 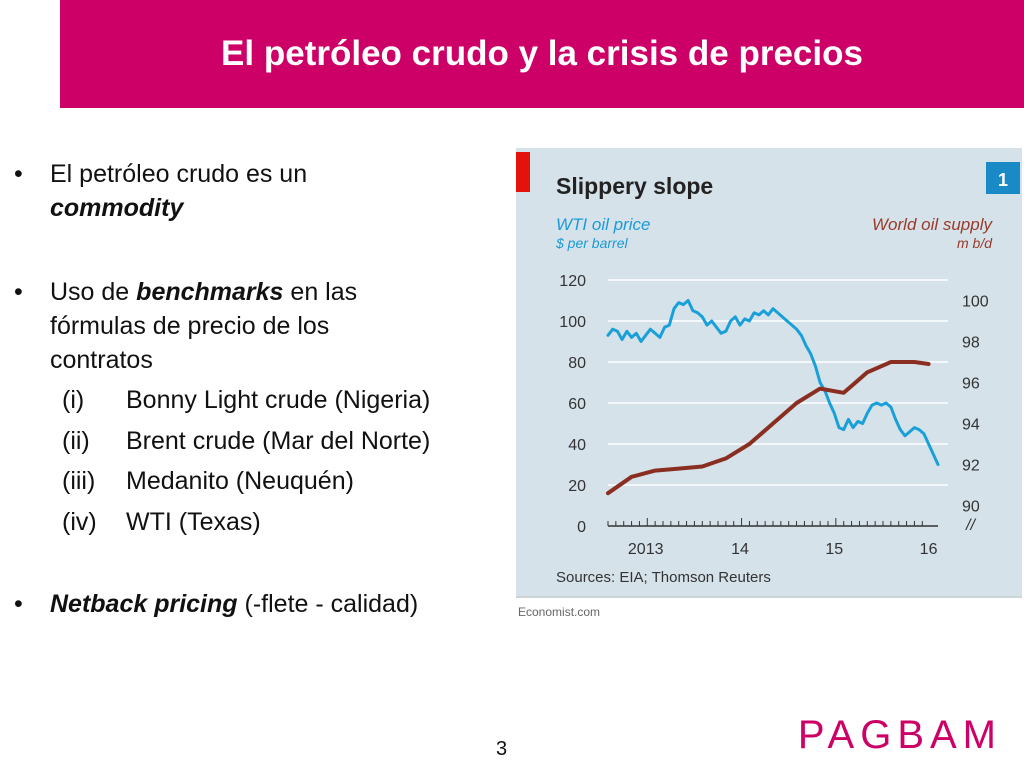 I want to click on x-tick-label: 14, so click(x=740, y=549).